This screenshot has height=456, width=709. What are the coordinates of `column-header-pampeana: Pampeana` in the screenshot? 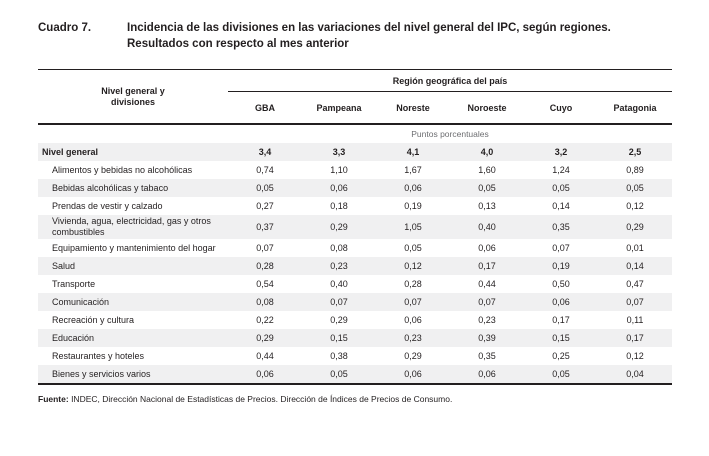 It's located at (339, 108).